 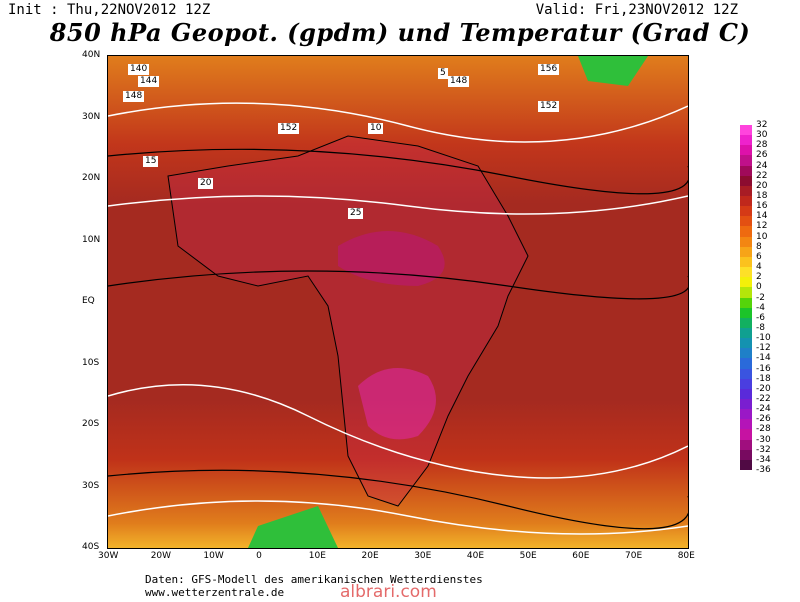 What do you see at coordinates (762, 175) in the screenshot?
I see `colorbar-label: 22` at bounding box center [762, 175].